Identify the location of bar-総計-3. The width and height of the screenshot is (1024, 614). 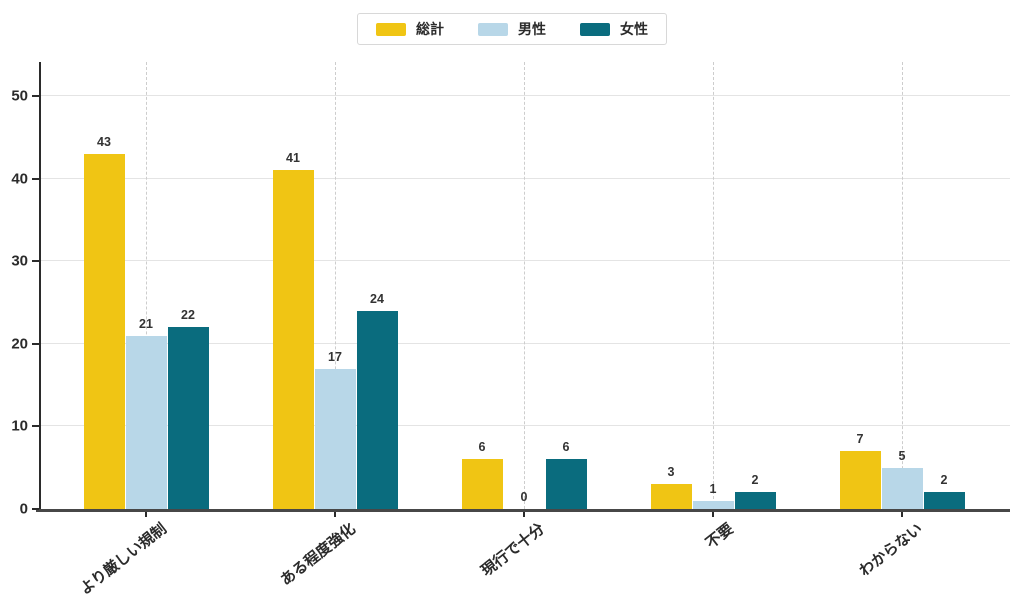
(482, 484).